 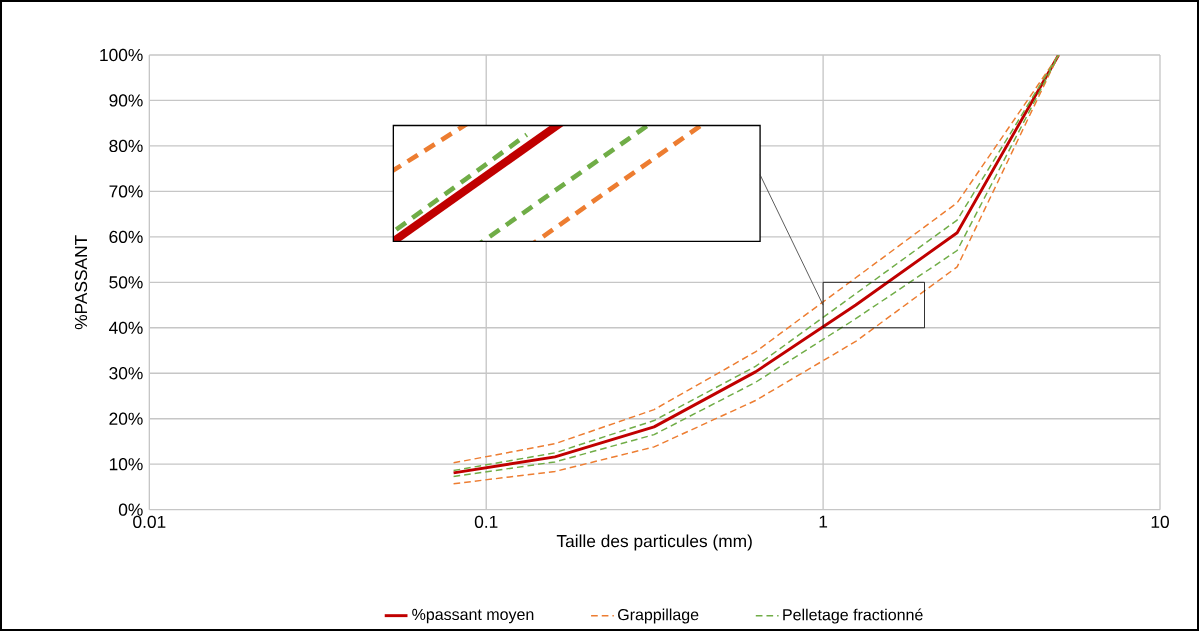 What do you see at coordinates (126, 464) in the screenshot?
I see `y-tick-label: 10%` at bounding box center [126, 464].